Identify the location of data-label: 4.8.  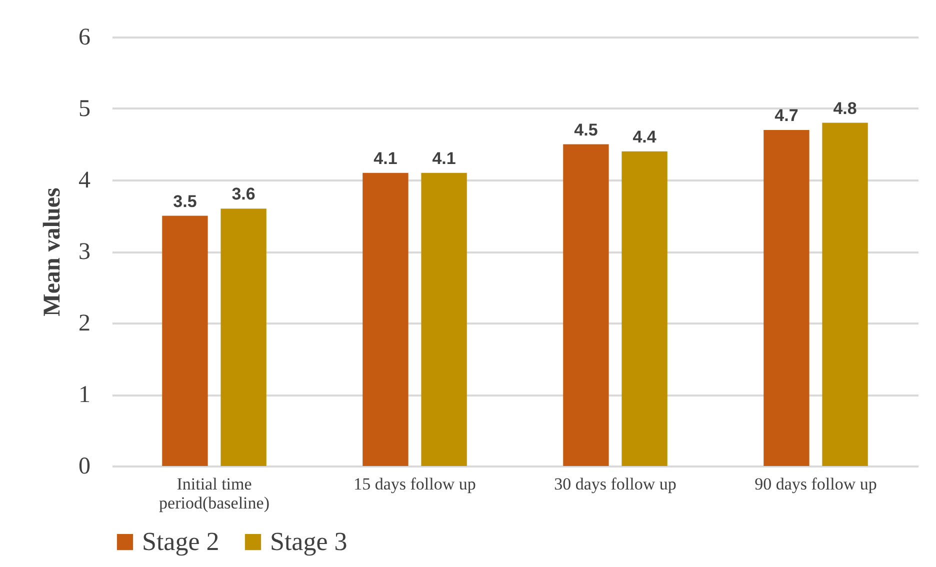
(845, 108).